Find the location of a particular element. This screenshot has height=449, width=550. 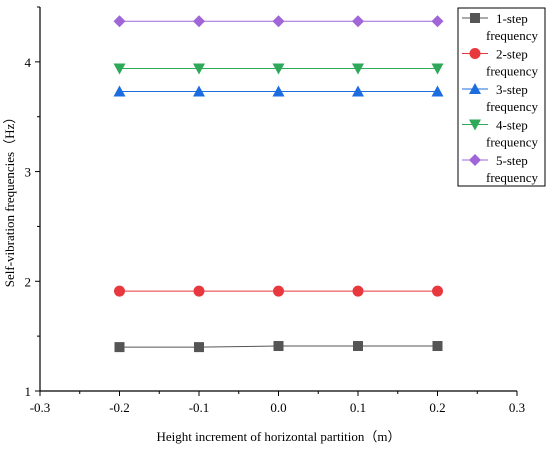

legend-item: 4-step frequency is located at coordinates (500, 134).